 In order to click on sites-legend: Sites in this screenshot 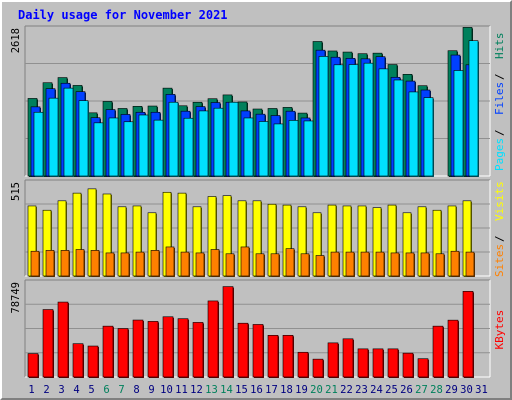, I will do `click(499, 260)`.